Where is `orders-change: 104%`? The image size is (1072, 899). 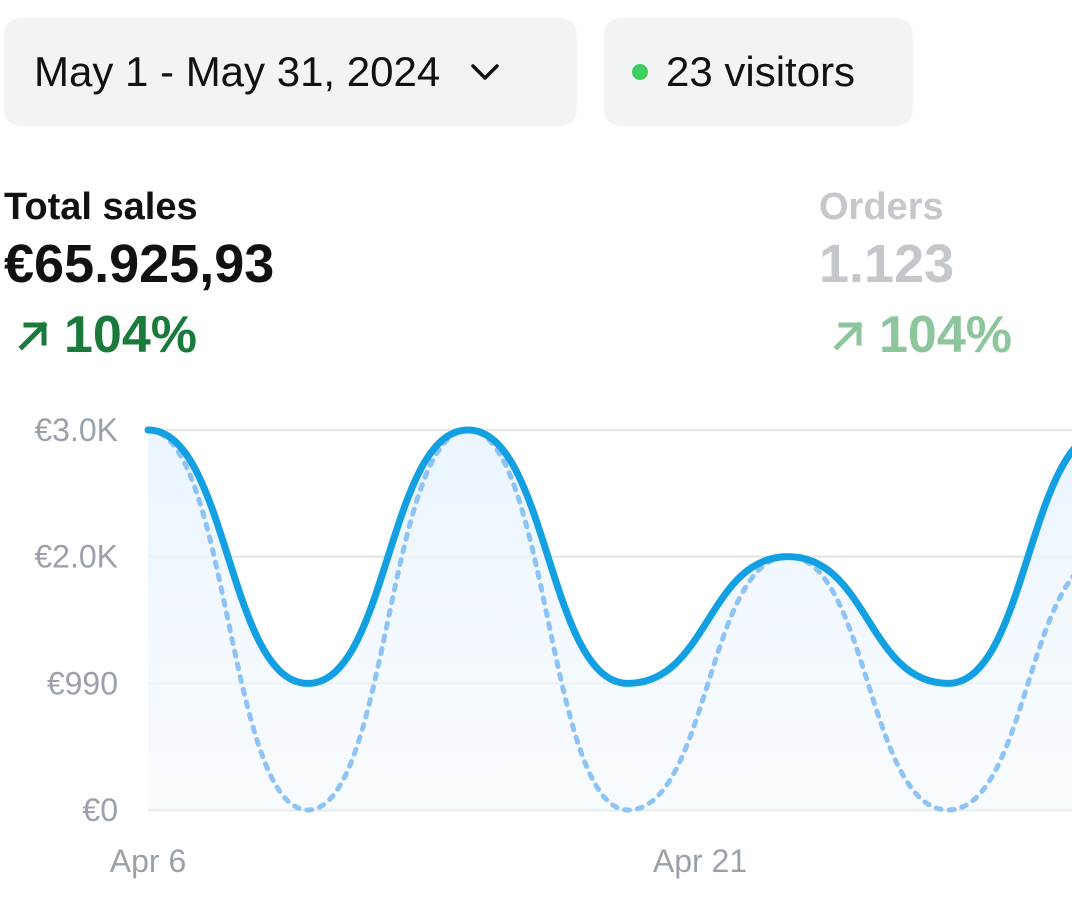
orders-change: 104% is located at coordinates (915, 335).